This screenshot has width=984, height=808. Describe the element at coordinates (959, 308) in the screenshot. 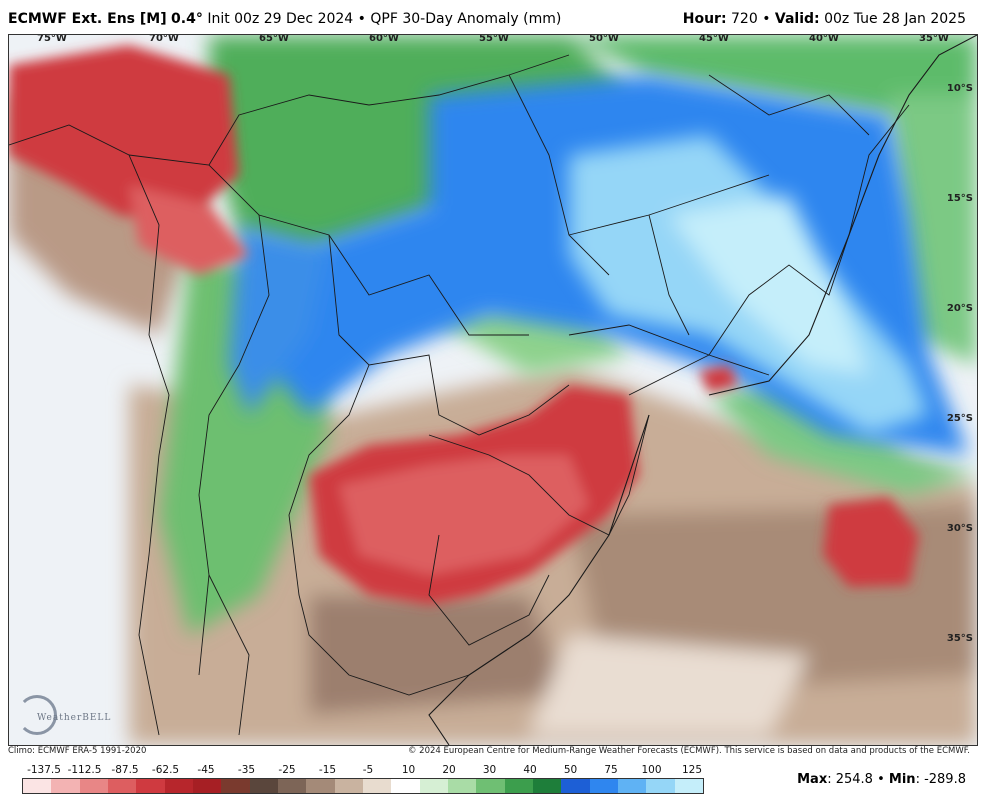

I see `lat-label-20s: 20°S` at that location.